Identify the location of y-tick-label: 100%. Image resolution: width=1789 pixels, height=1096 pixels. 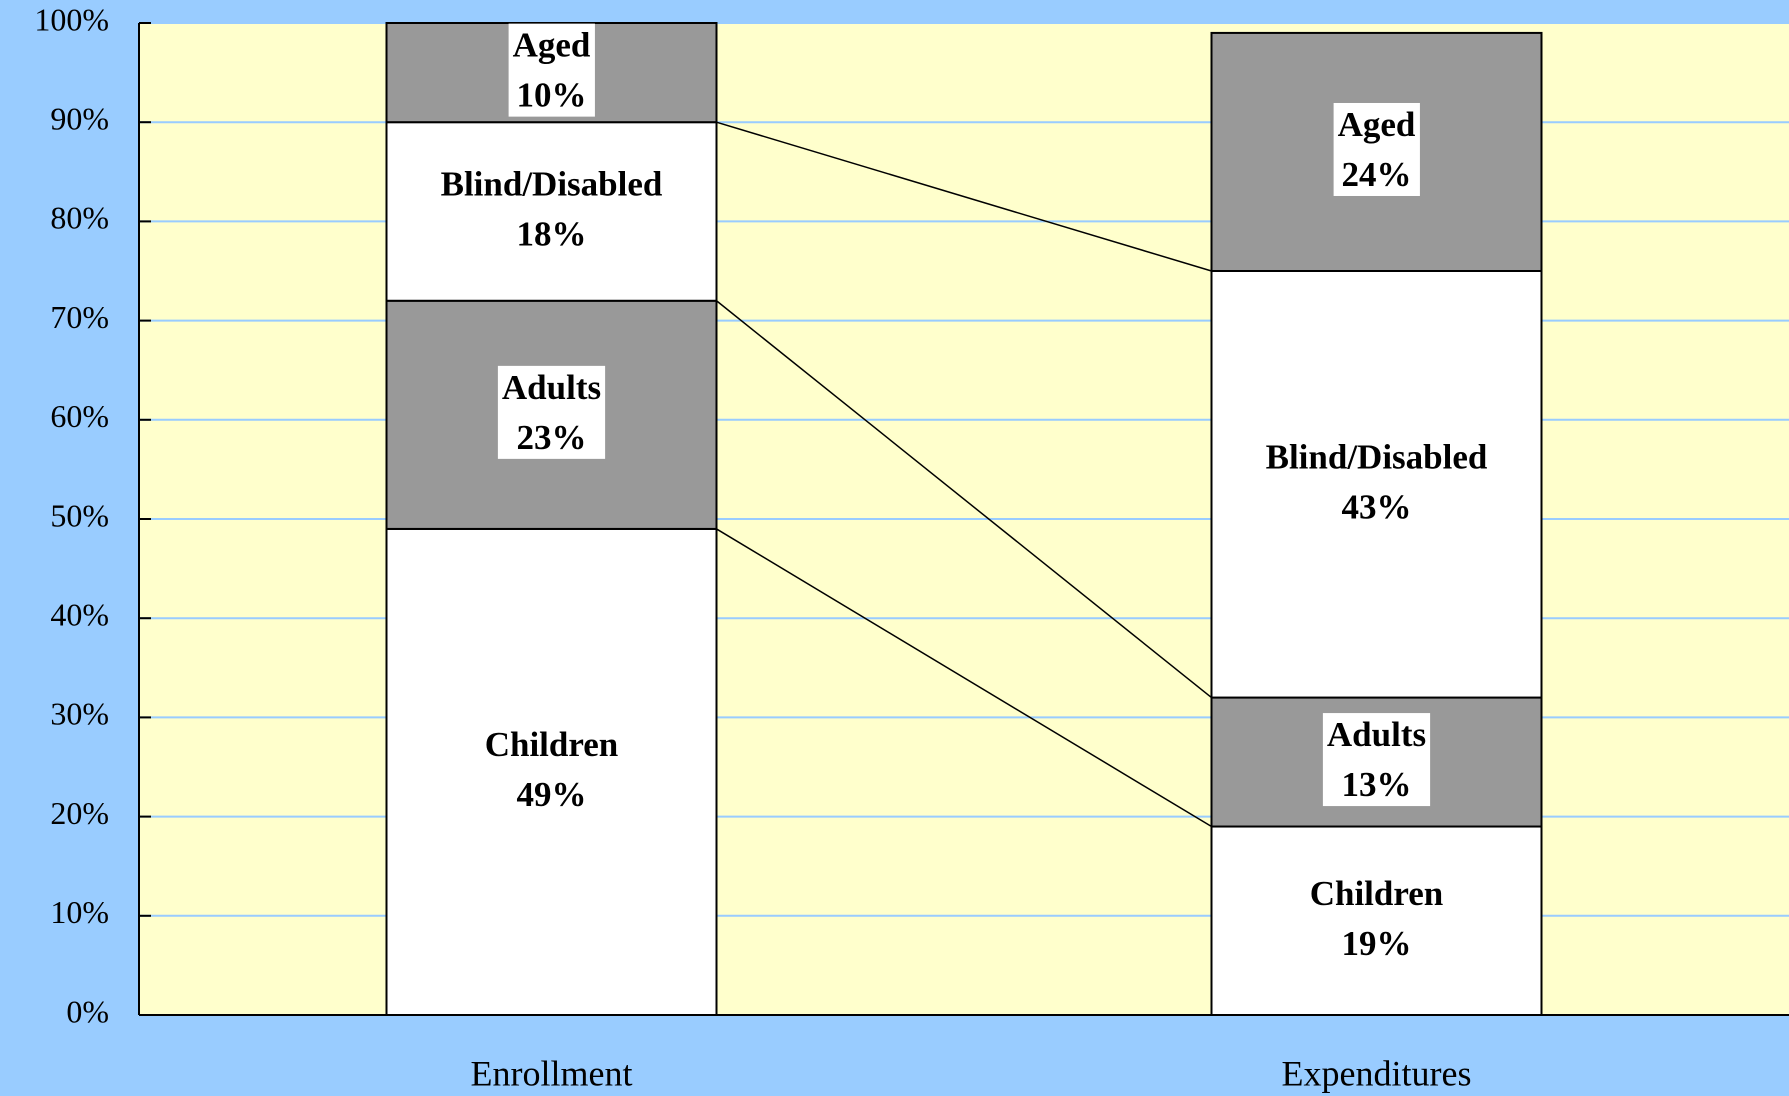
(71, 19).